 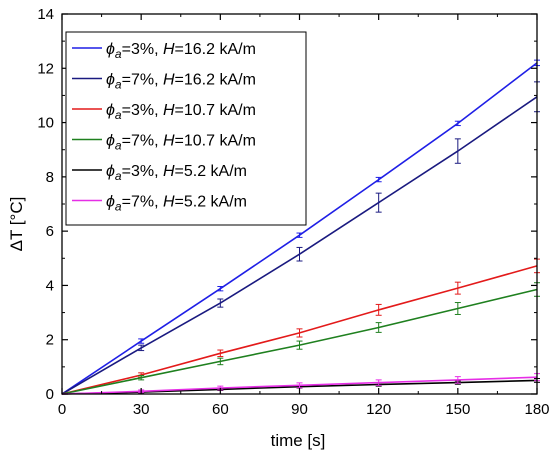 What do you see at coordinates (16, 224) in the screenshot?
I see `y-axis-label: ΔT [°C]` at bounding box center [16, 224].